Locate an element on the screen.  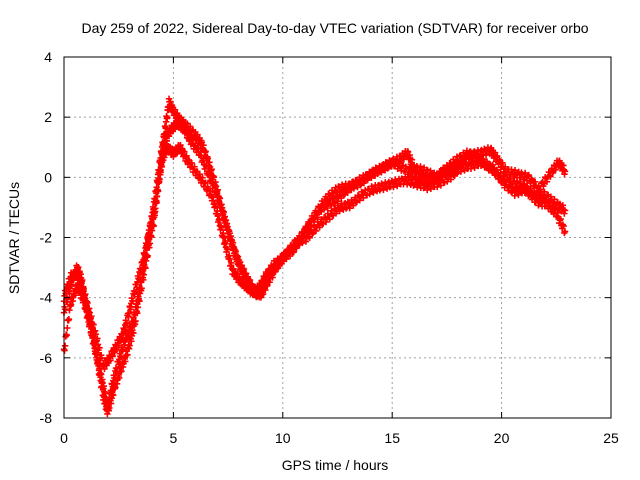
y-axis-label: SDTVAR / TECUs is located at coordinates (14, 238).